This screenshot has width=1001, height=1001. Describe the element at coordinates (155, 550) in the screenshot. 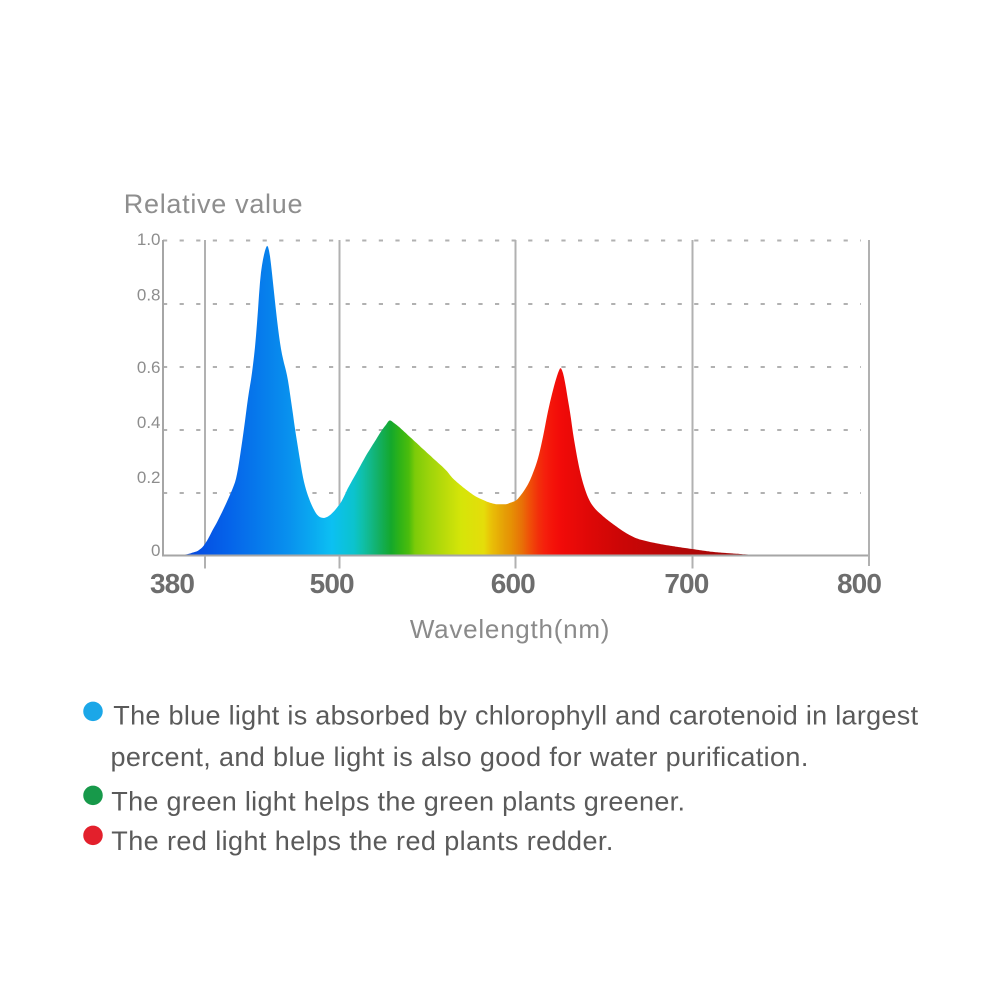

I see `svg-text: 0` at that location.